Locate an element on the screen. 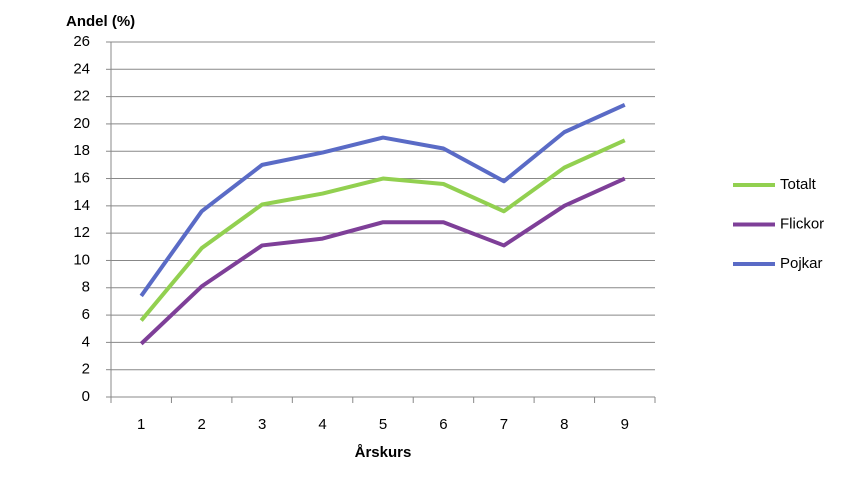  x-axis-label: Årskurs is located at coordinates (383, 452).